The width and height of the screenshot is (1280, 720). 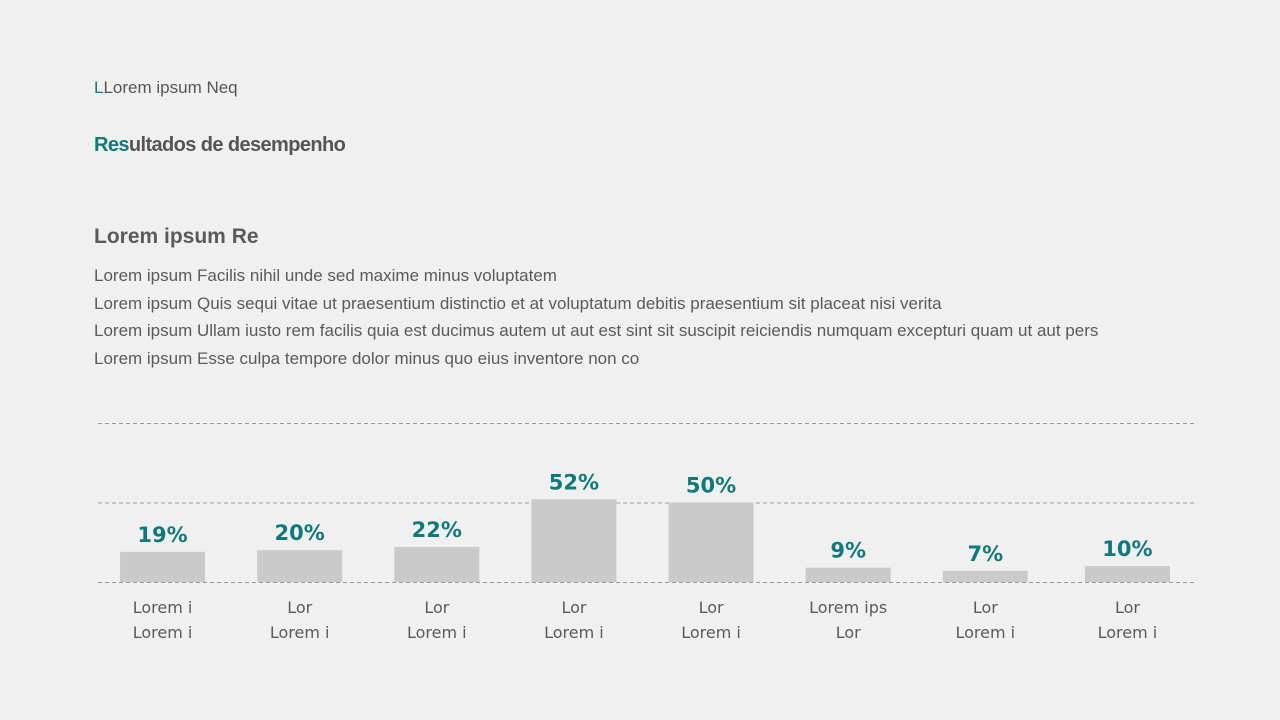 I want to click on category-label-0-0: Lorem i, so click(x=163, y=607).